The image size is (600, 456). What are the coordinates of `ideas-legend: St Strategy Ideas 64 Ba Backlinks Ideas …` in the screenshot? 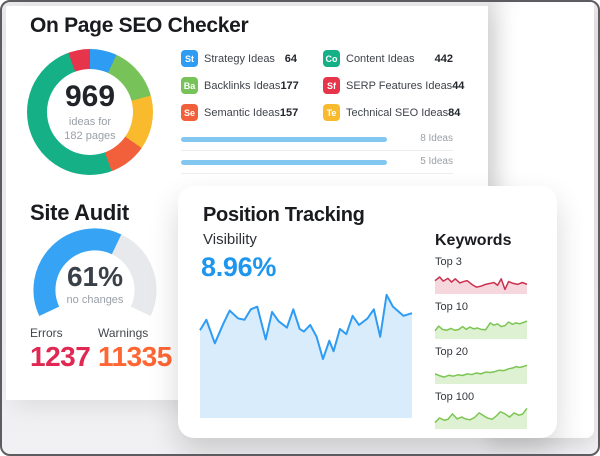 It's located at (322, 85).